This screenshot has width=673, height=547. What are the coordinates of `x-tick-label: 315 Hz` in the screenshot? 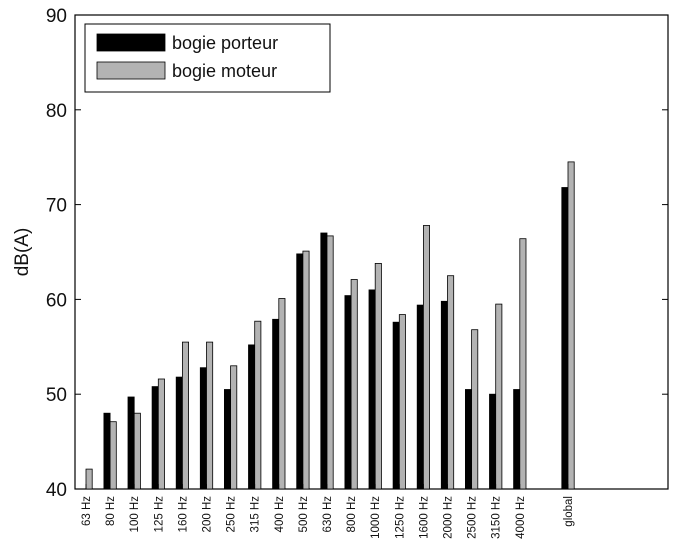 It's located at (256, 514).